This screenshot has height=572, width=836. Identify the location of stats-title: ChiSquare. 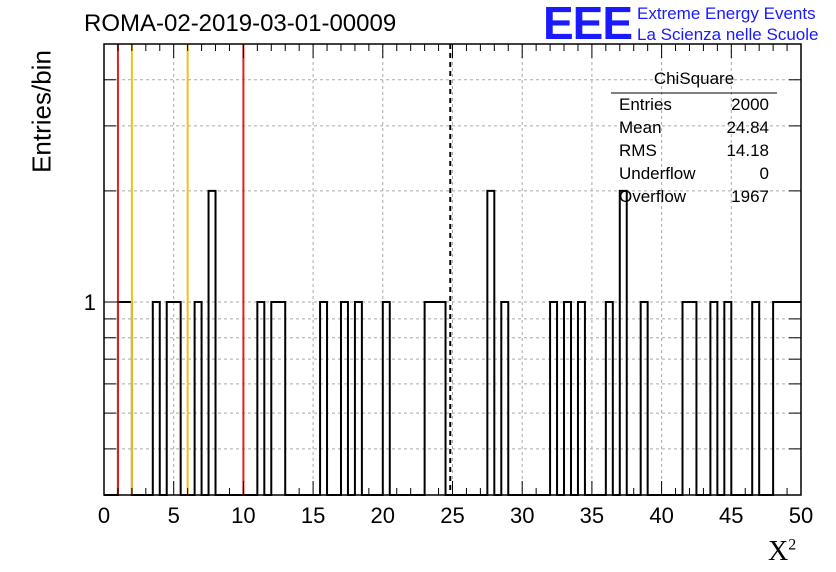
(694, 78).